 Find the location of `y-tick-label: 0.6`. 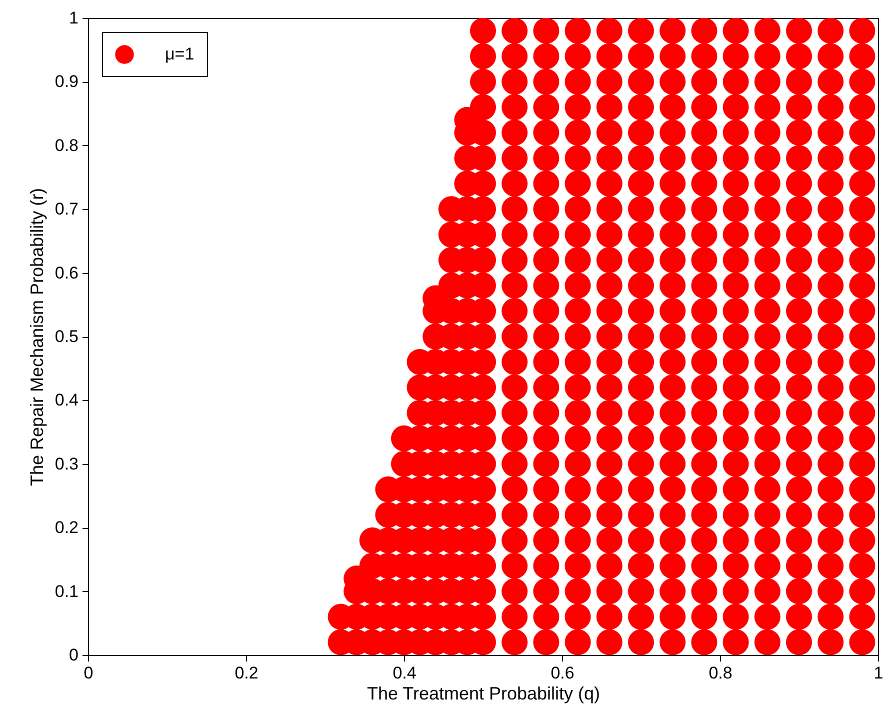

y-tick-label: 0.6 is located at coordinates (66, 272).